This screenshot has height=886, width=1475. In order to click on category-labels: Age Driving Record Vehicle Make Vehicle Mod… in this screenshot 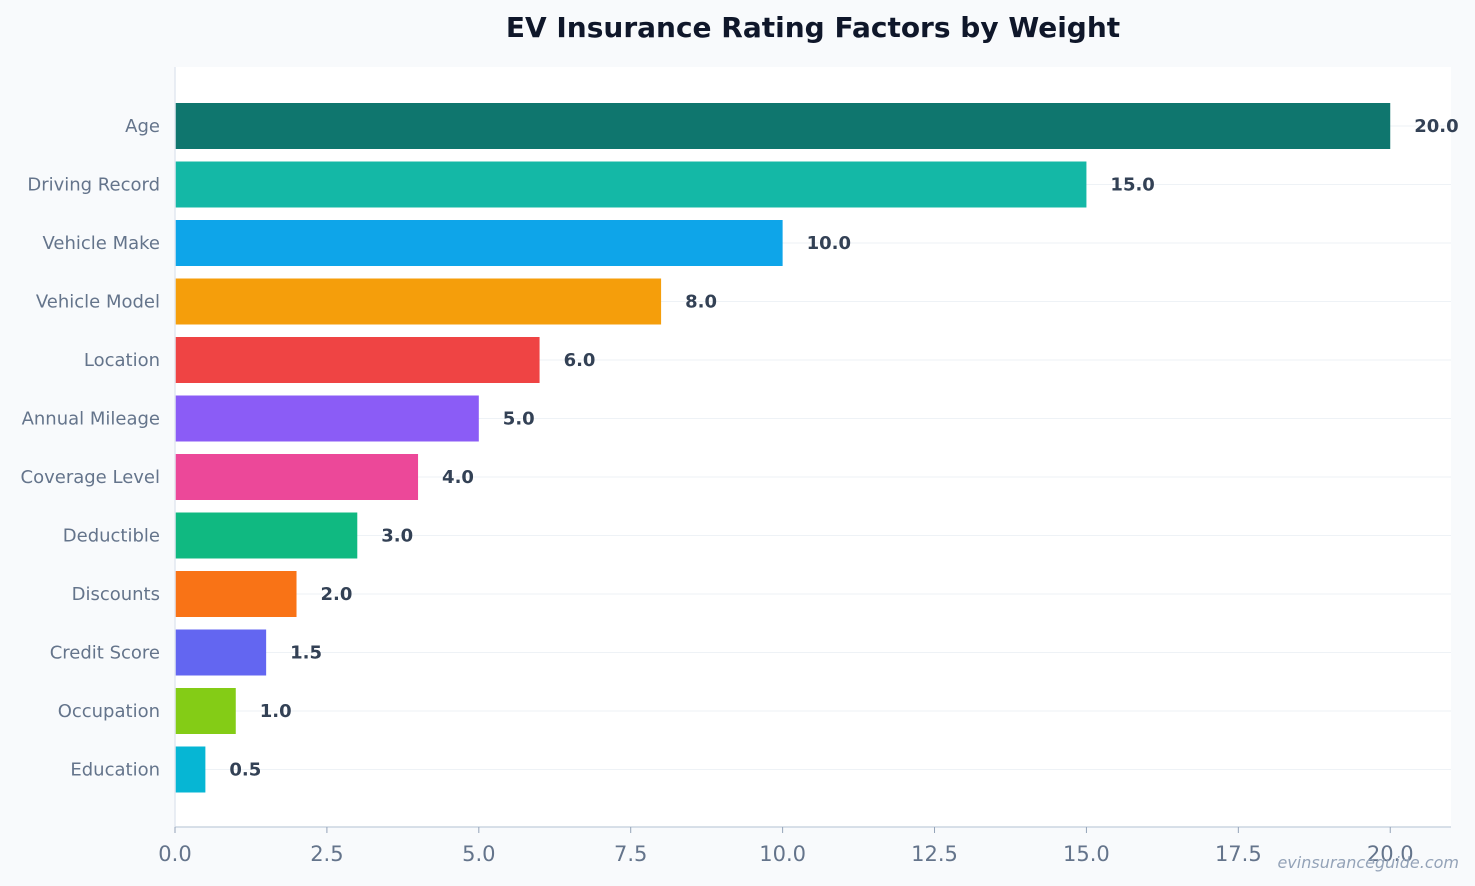, I will do `click(90, 448)`.